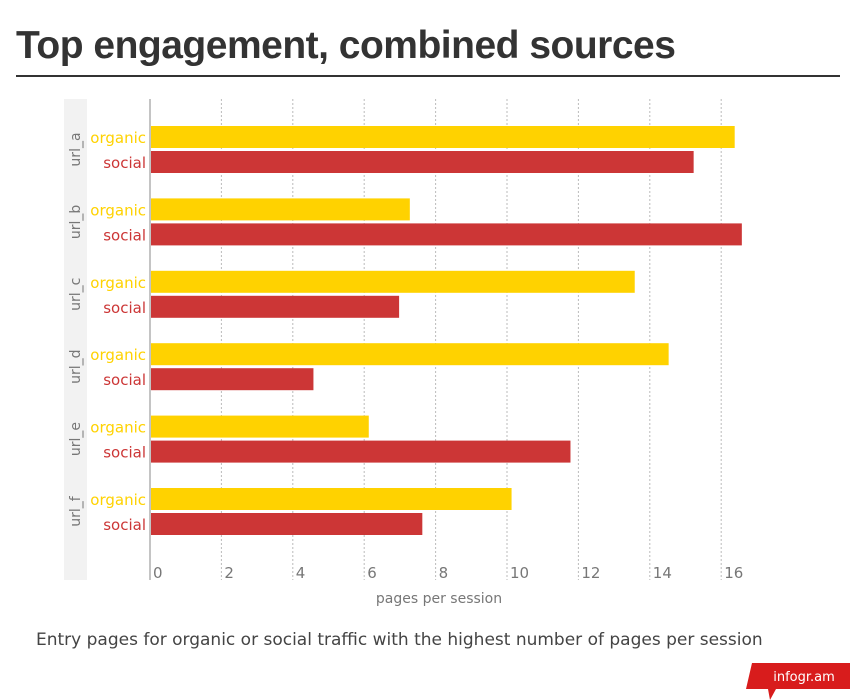 The width and height of the screenshot is (850, 700). I want to click on infogram-logo: infogr.am, so click(798, 681).